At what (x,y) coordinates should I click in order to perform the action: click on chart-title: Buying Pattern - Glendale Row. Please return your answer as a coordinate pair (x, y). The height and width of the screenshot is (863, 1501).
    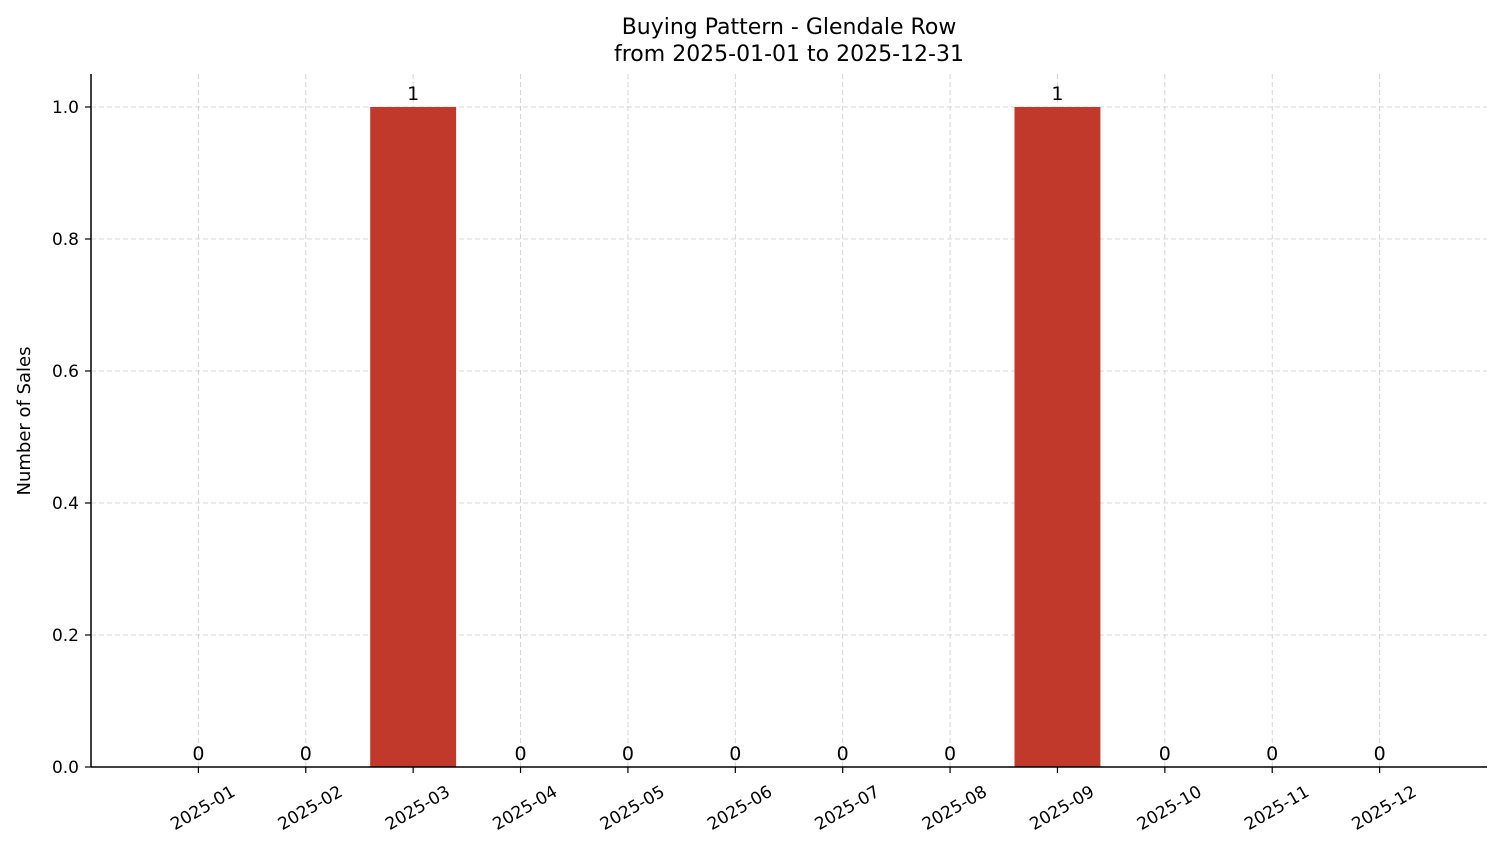
    Looking at the image, I should click on (789, 27).